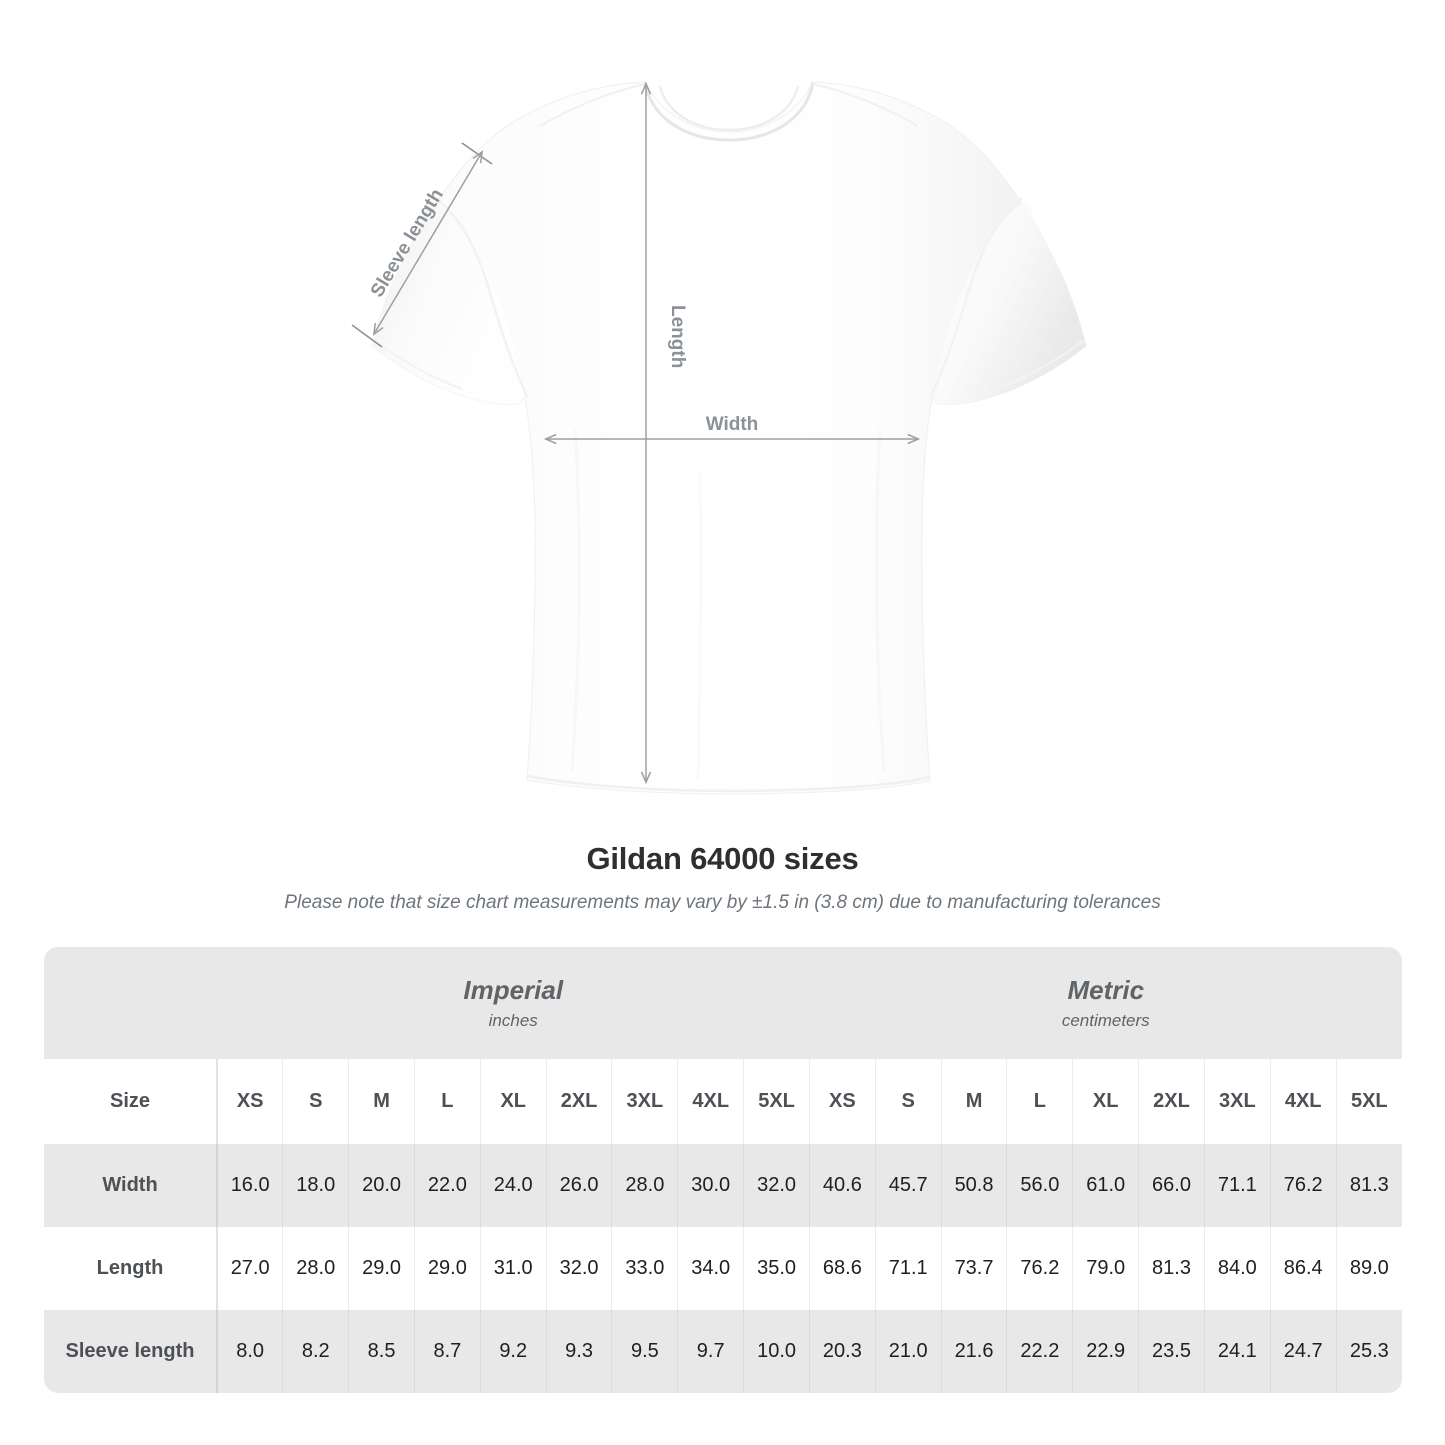 This screenshot has height=1445, width=1445. I want to click on cell-length-metric-xl: 79.0, so click(1106, 1268).